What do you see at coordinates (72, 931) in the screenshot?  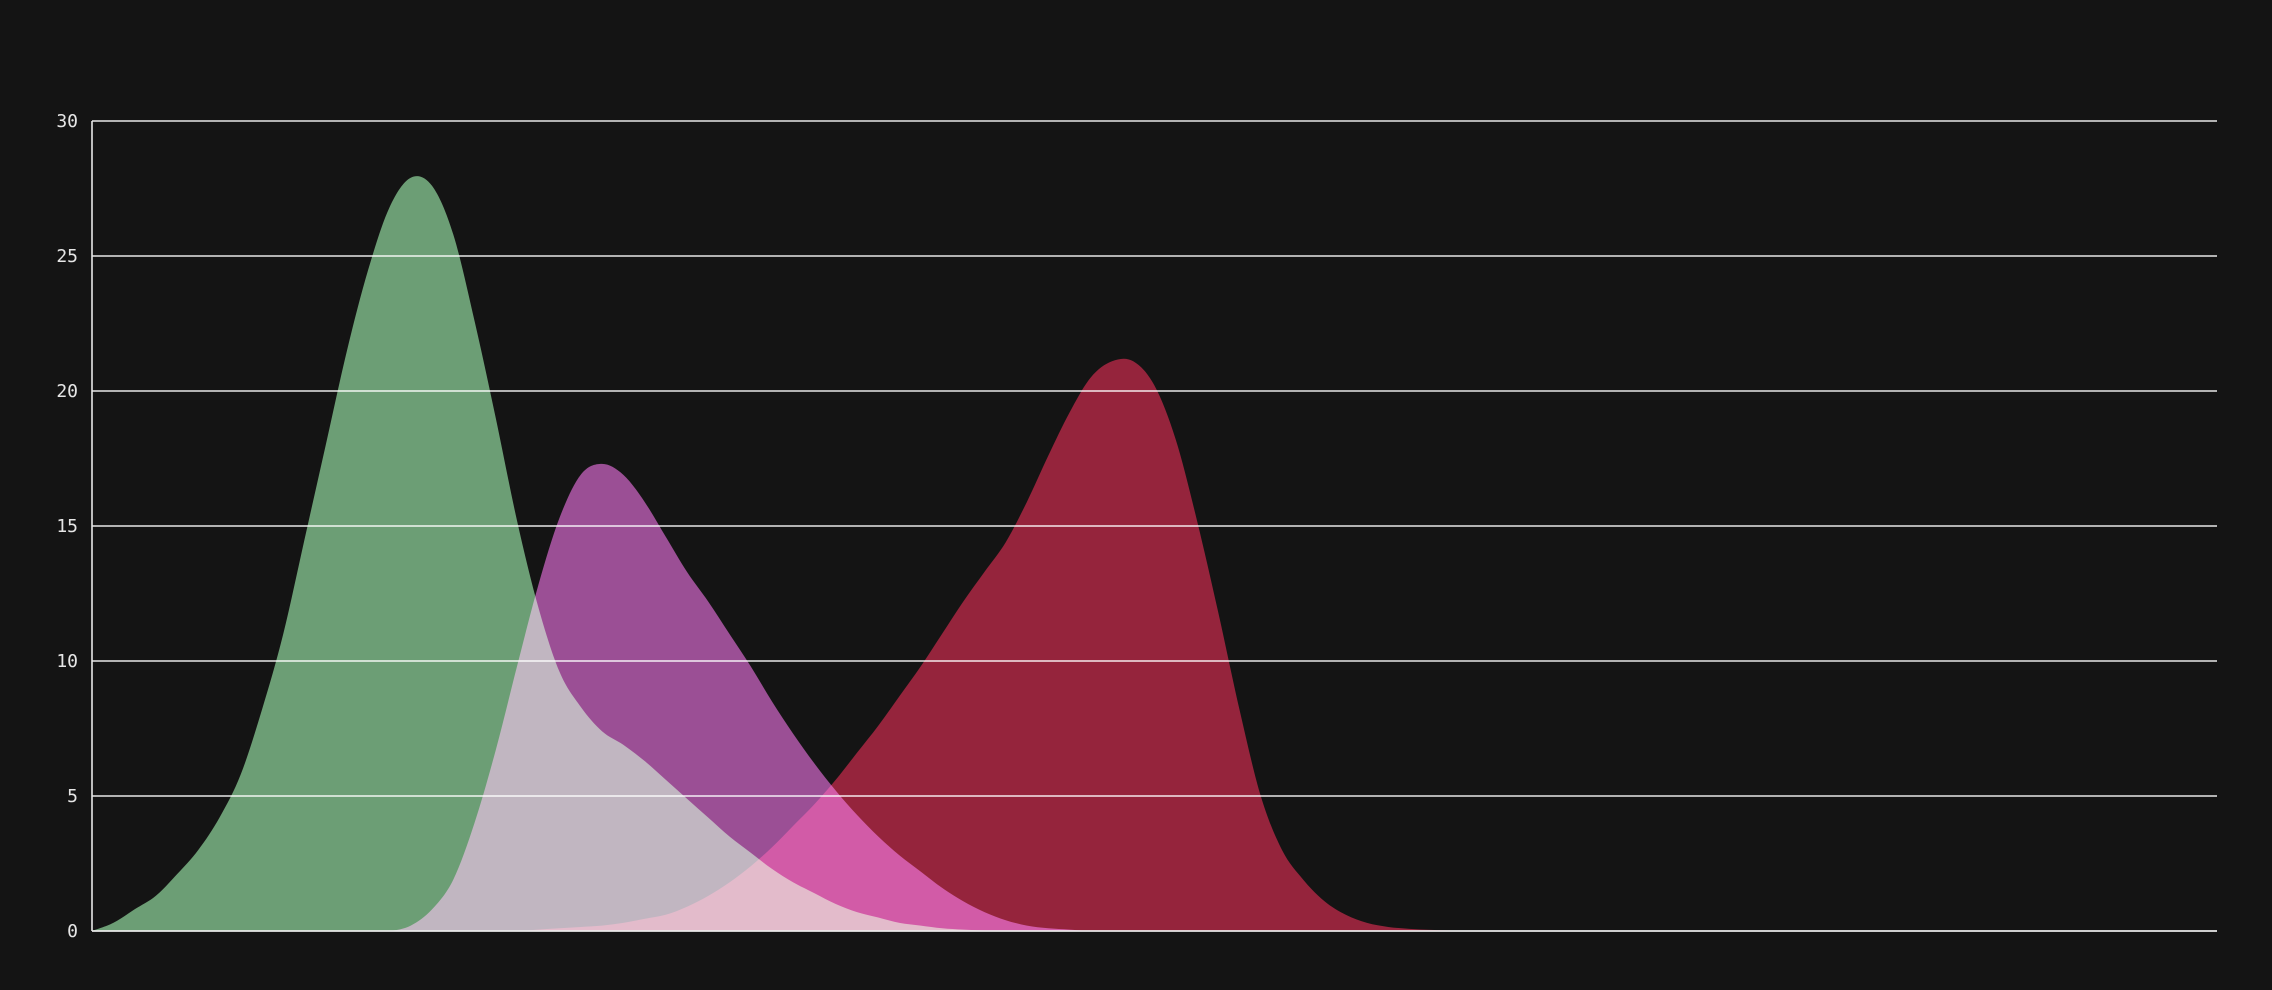 I see `y-tick-label: 0` at bounding box center [72, 931].